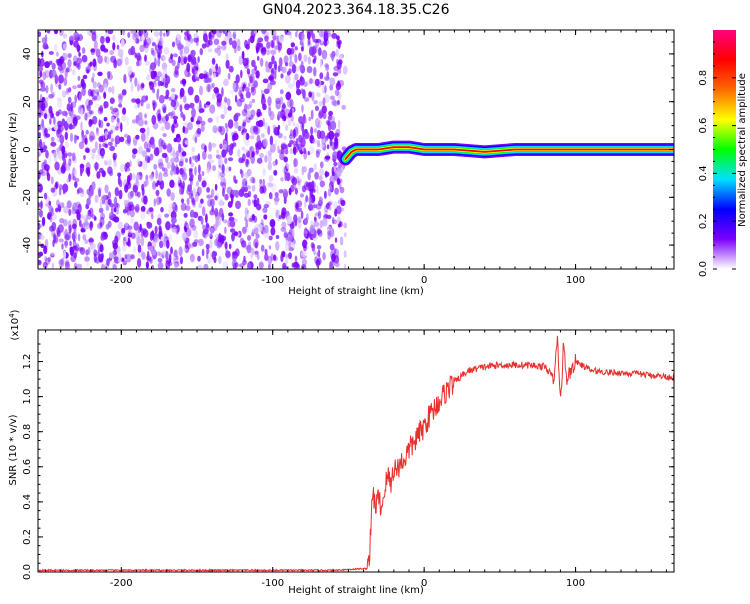  Describe the element at coordinates (575, 583) in the screenshot. I see `snr-x-tick-label: 100` at that location.